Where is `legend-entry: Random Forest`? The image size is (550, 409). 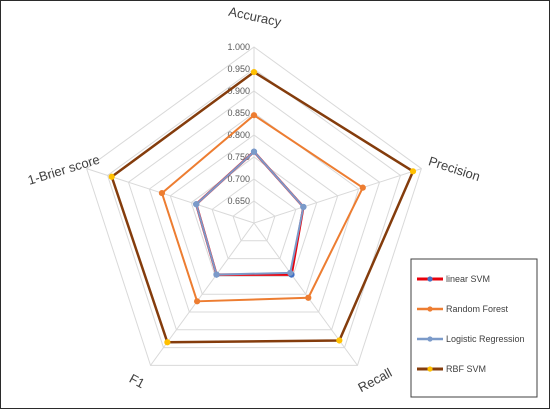 legend-entry: Random Forest is located at coordinates (477, 309).